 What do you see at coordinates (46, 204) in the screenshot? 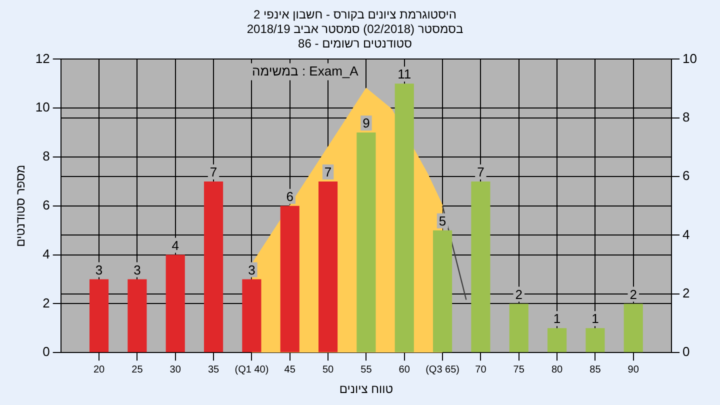
I see `y-tick-label: 6` at bounding box center [46, 204].